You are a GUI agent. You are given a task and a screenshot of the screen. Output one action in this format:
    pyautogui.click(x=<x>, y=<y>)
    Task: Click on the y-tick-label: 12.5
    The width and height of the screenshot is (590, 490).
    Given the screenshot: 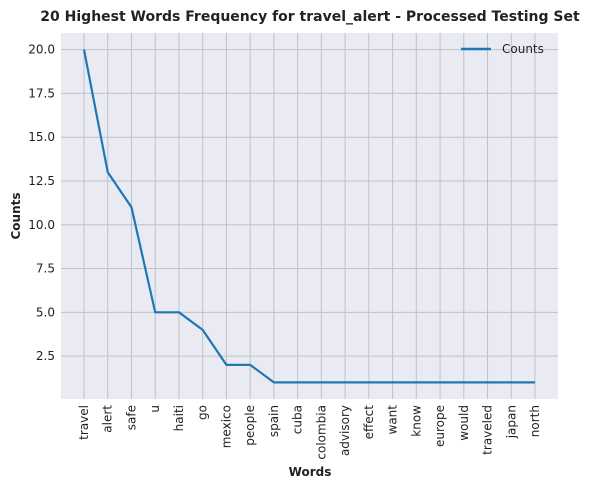 What is the action you would take?
    pyautogui.click(x=41, y=181)
    